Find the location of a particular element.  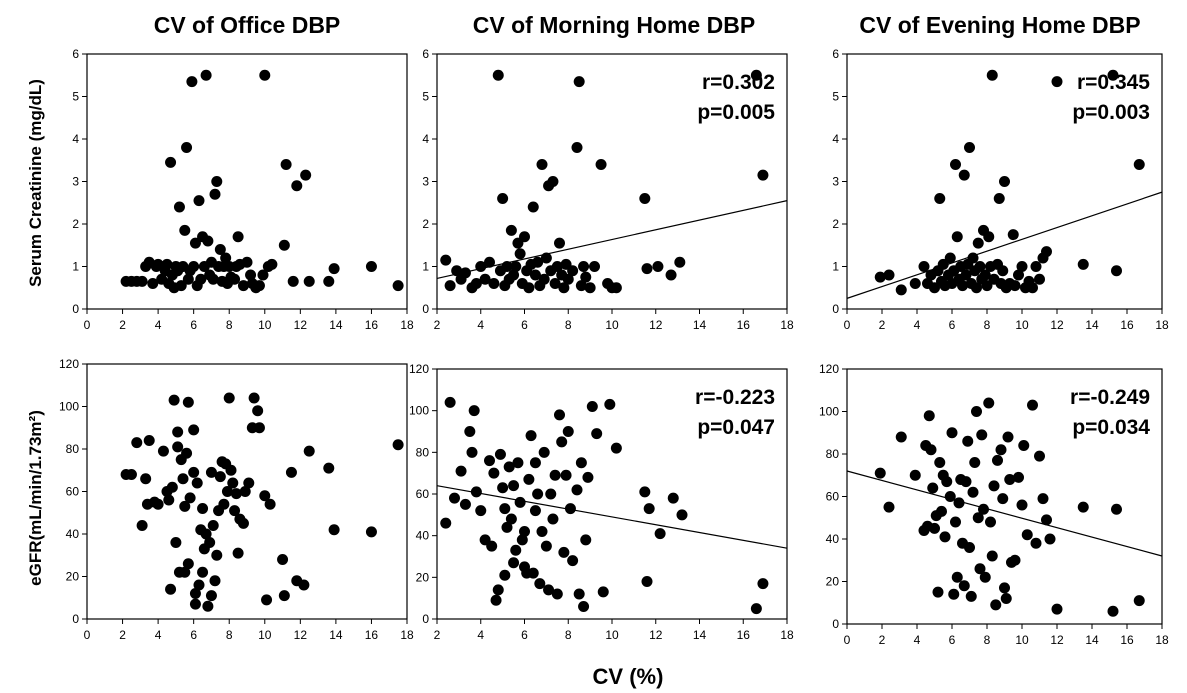

x-tick-label: 6 is located at coordinates (193, 325).